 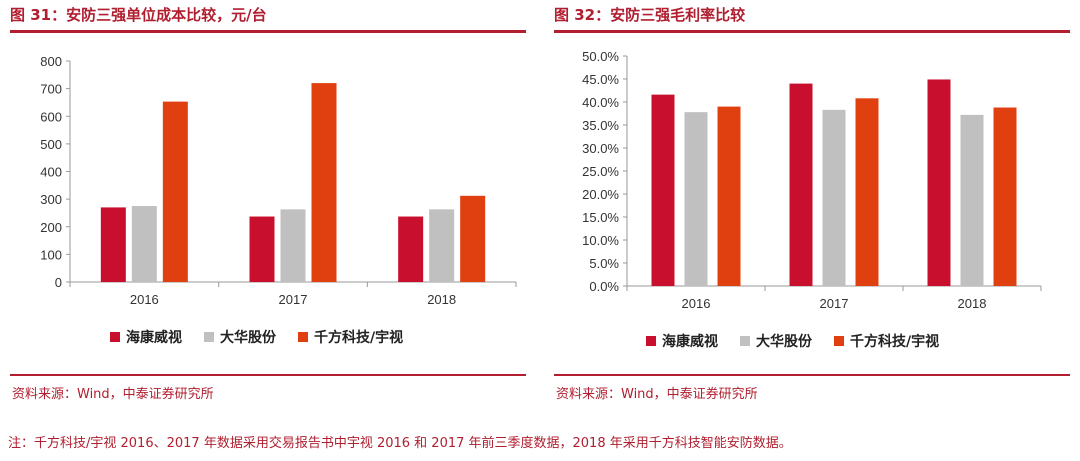 What do you see at coordinates (51, 61) in the screenshot?
I see `y-tick-label: 800` at bounding box center [51, 61].